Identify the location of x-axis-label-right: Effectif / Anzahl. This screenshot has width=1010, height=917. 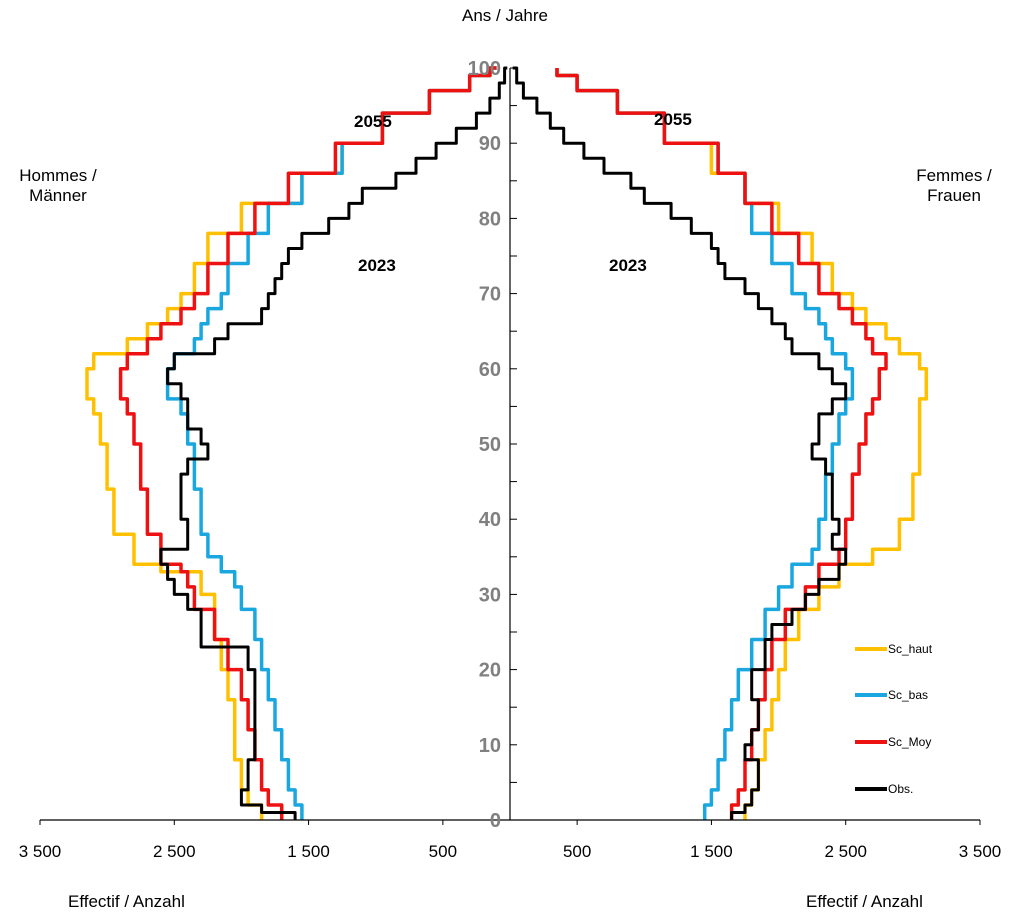
(864, 901).